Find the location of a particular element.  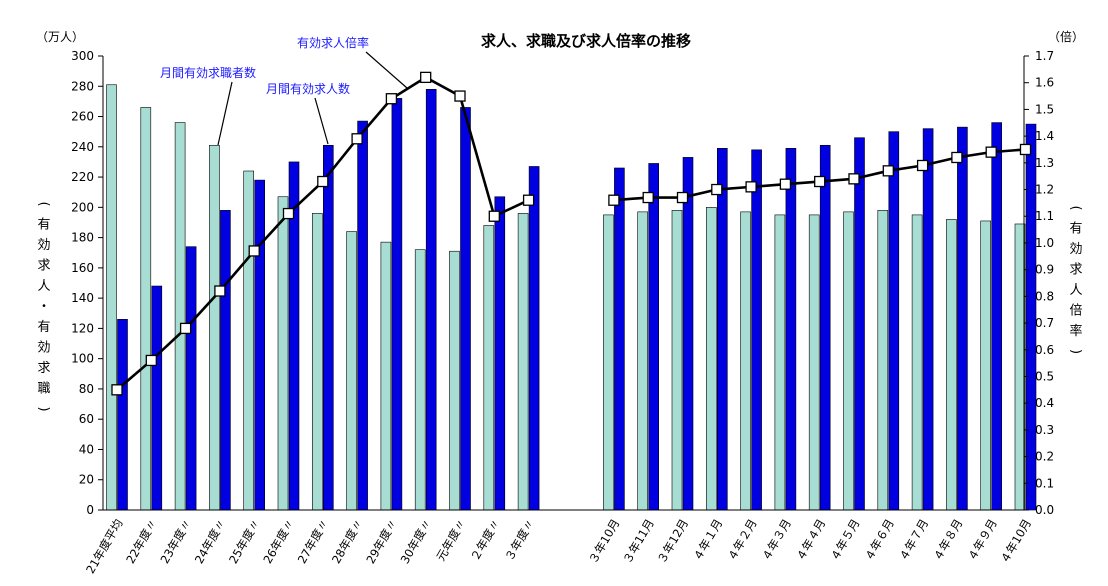

left-tick-label: 200 is located at coordinates (82, 207).